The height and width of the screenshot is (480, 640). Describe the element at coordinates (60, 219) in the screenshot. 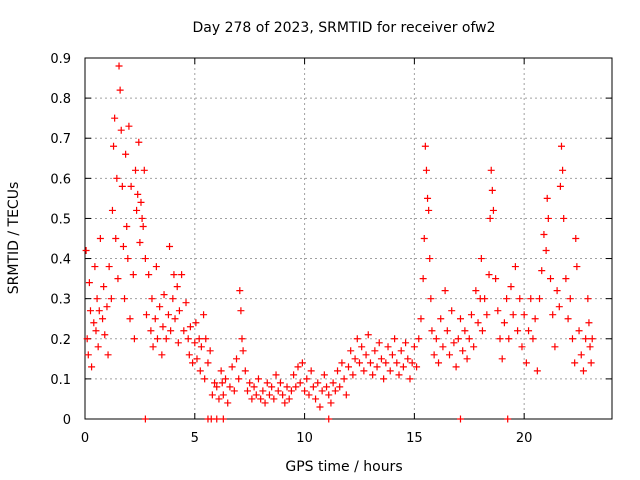

I see `y-tick-label: 0.5` at that location.